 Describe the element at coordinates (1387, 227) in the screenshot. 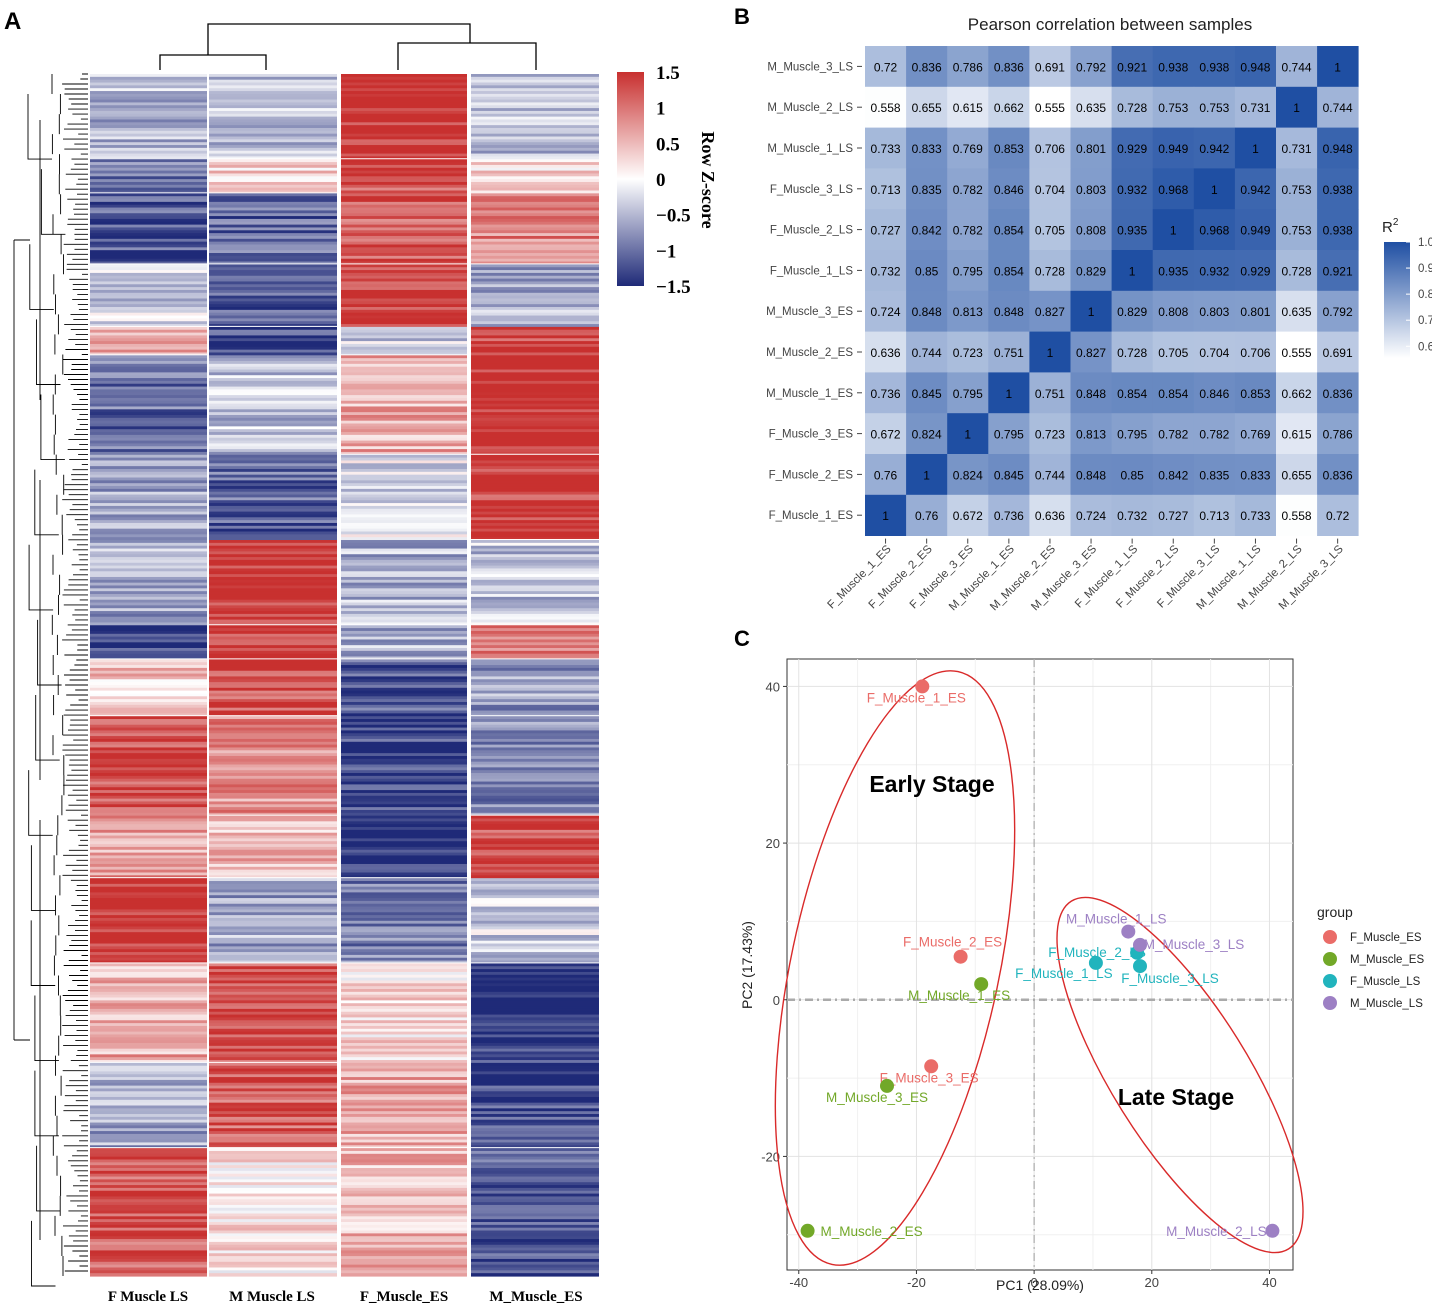

I see `r2-legend-title-text: R` at that location.